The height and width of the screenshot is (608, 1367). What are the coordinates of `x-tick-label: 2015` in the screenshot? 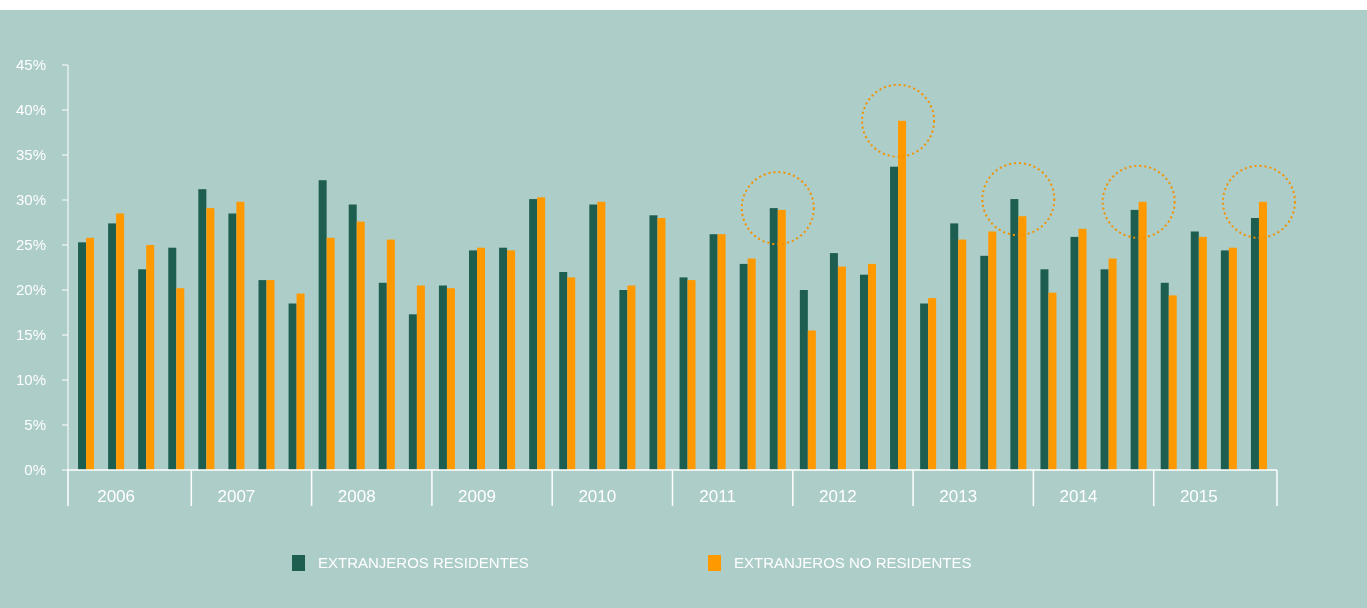 It's located at (1198, 496).